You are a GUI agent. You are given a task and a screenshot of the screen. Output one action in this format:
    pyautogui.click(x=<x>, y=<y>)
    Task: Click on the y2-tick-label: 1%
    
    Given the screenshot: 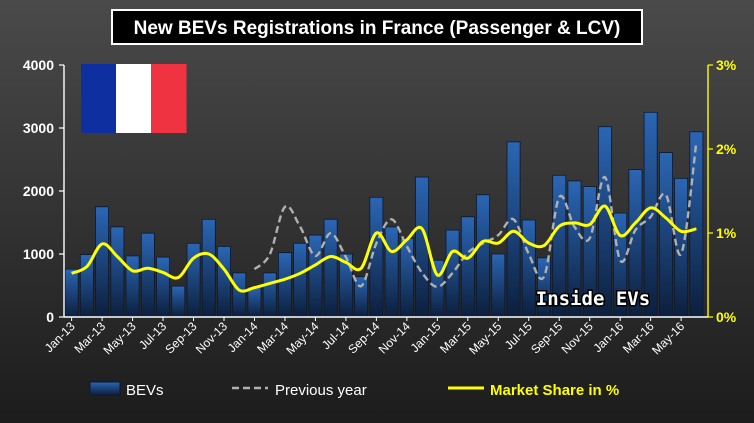 What is the action you would take?
    pyautogui.click(x=726, y=233)
    